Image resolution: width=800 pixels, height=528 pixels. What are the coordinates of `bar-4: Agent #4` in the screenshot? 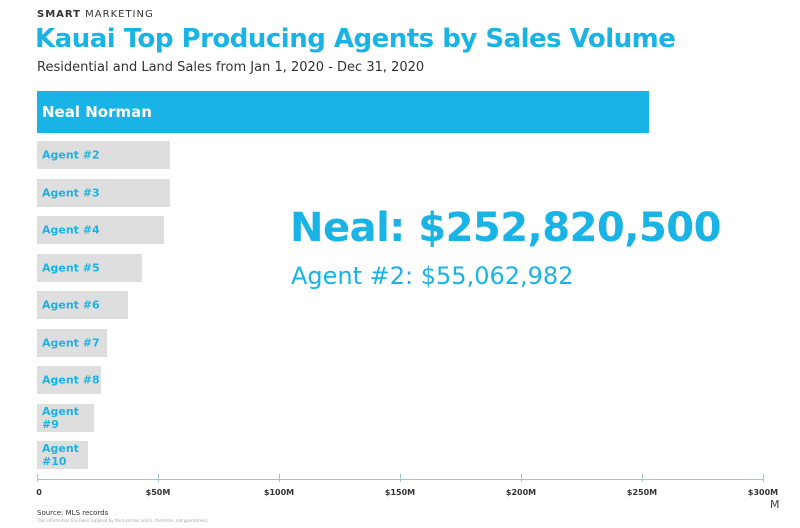 It's located at (101, 230).